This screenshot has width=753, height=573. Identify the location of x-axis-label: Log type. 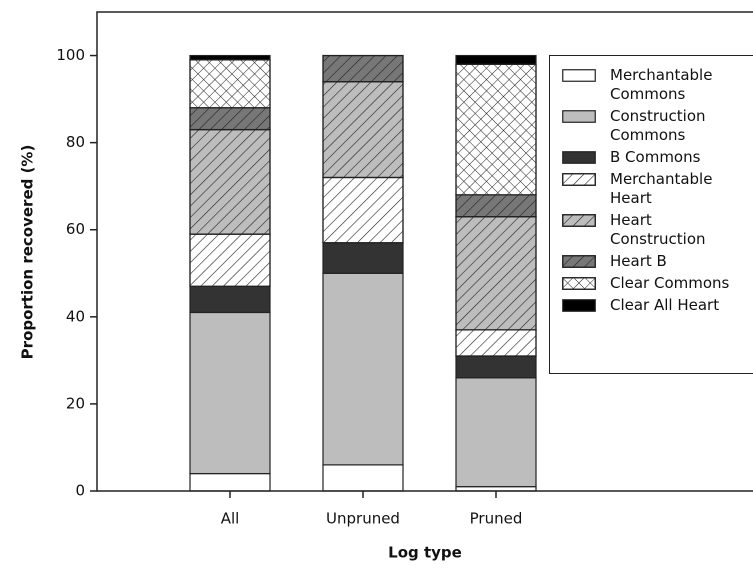
(425, 553).